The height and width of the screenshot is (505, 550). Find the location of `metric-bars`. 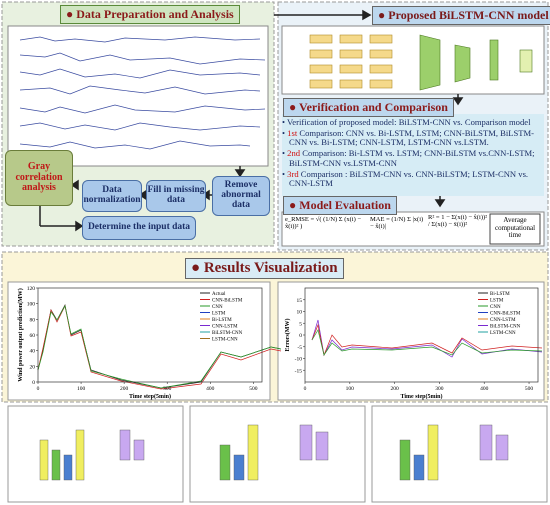

metric-bars is located at coordinates (274, 452).